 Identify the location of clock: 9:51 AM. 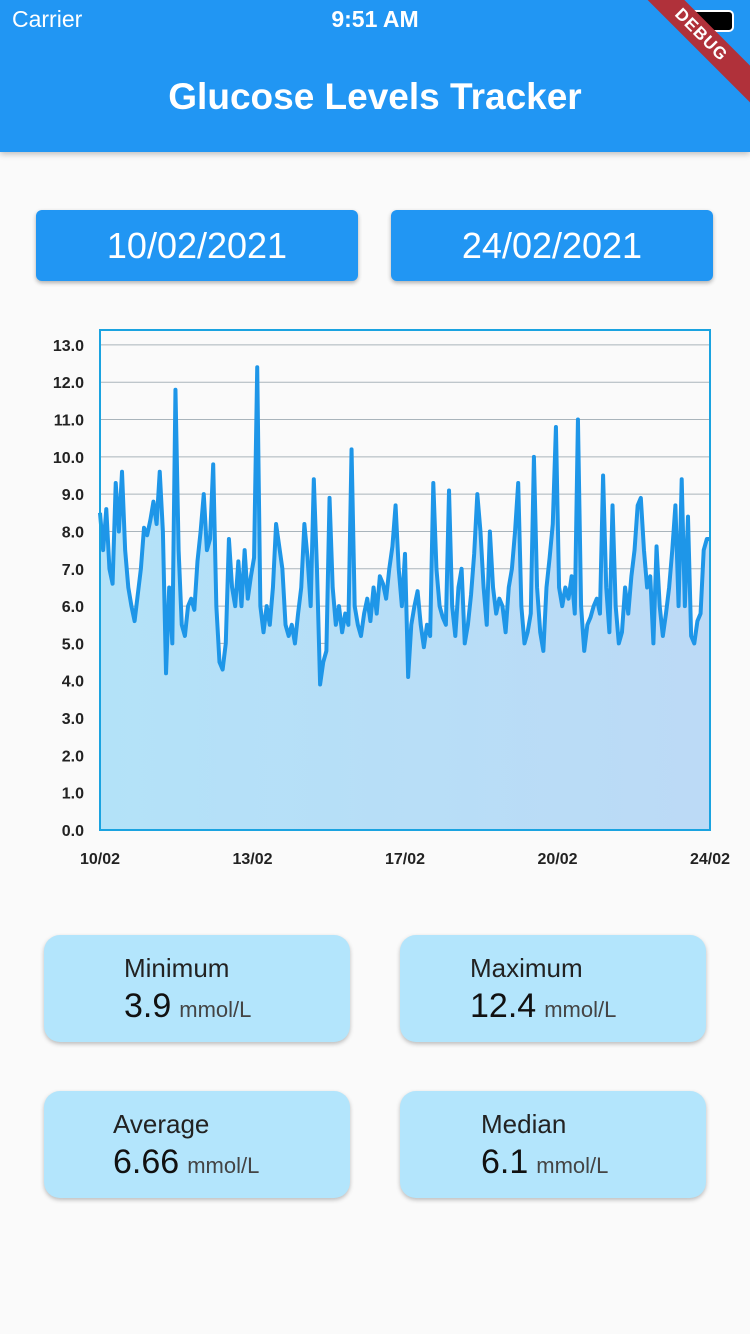
(375, 19).